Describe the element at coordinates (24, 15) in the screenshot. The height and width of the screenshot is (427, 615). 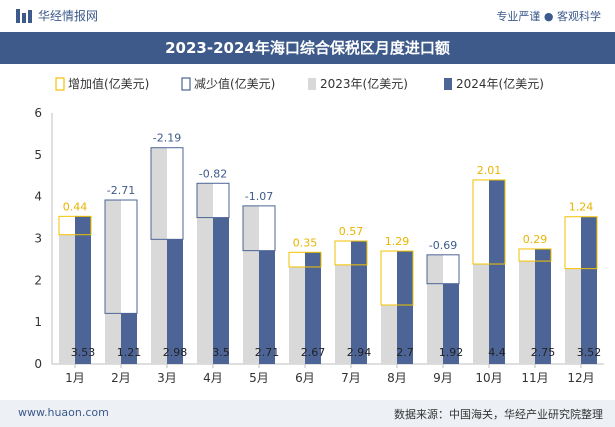
I see `brand-logo-icon` at that location.